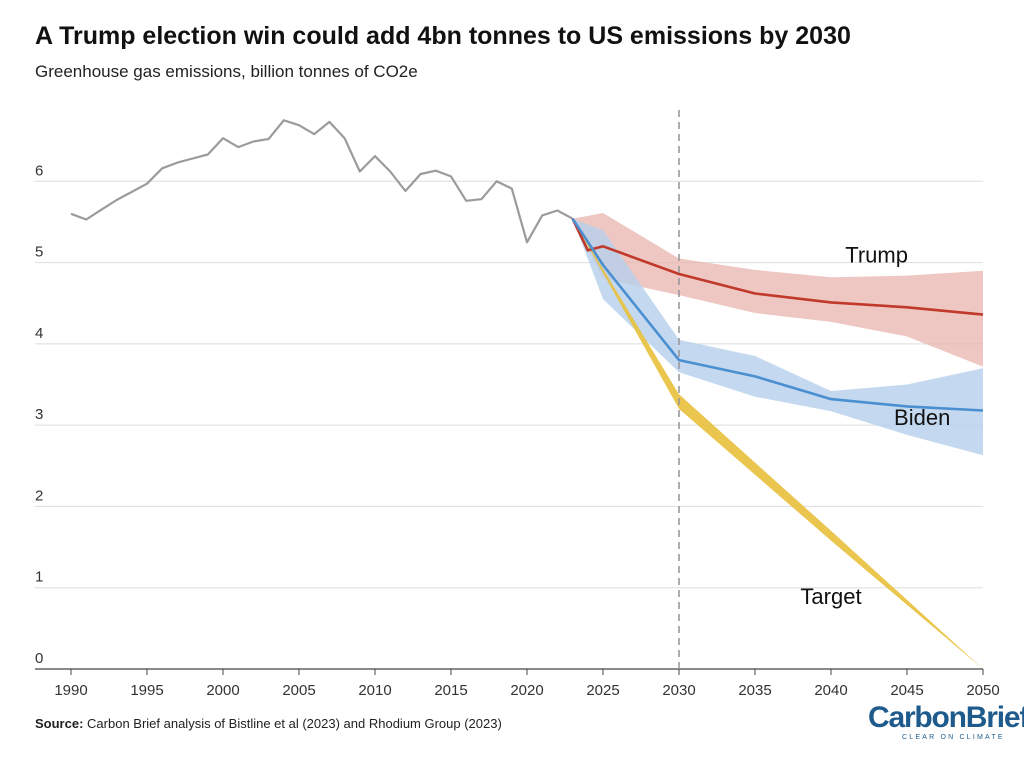 This screenshot has width=1024, height=759. I want to click on y-tick-label-5: 5, so click(39, 252).